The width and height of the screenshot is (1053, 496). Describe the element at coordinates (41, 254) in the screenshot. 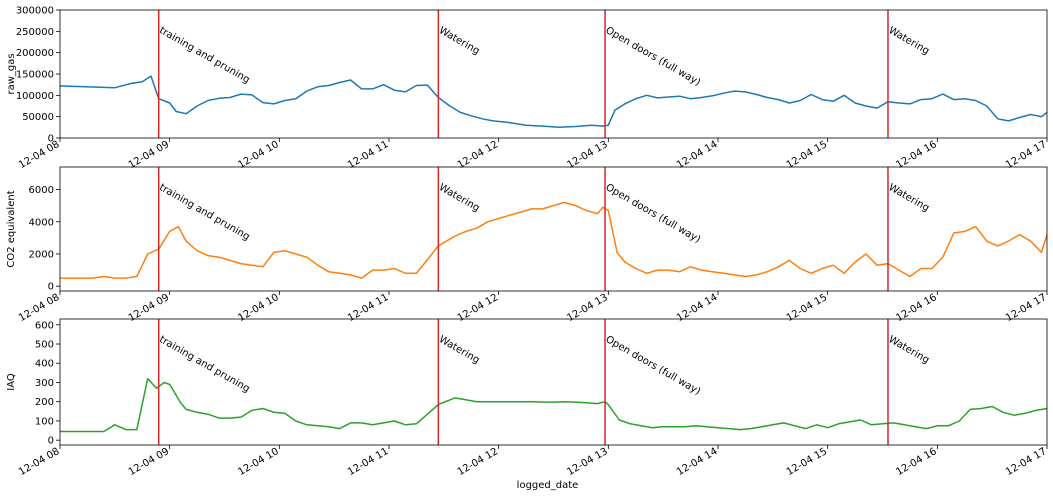

I see `y-tick-label: 2000` at that location.